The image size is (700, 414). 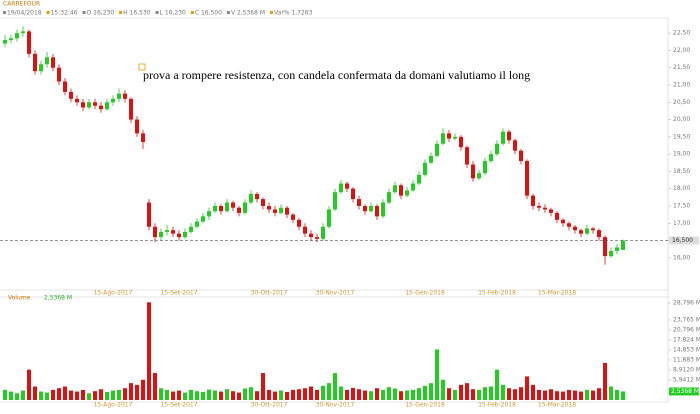 I want to click on x-tick-label: 15-Feb-2018, so click(x=497, y=293).